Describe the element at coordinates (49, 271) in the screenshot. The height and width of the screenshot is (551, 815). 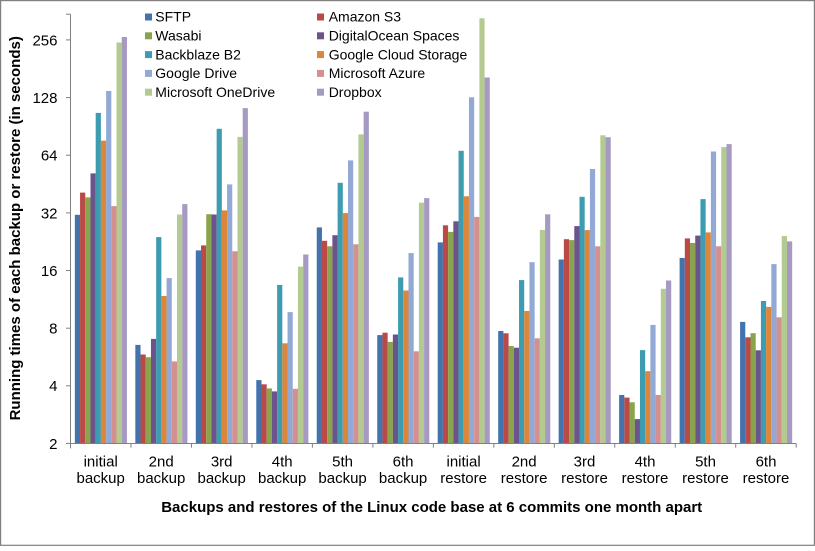
I see `svg-text: 16` at that location.